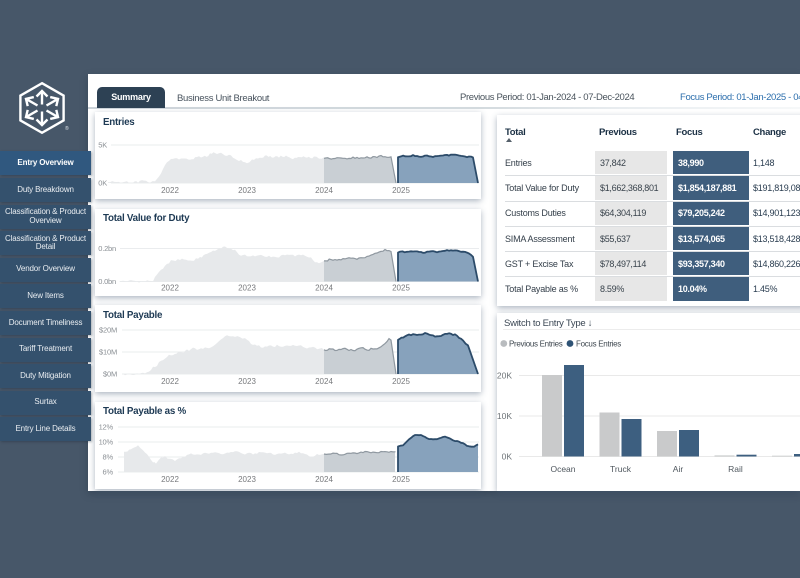 The image size is (800, 578). Describe the element at coordinates (621, 469) in the screenshot. I see `svg-text: Truck` at that location.